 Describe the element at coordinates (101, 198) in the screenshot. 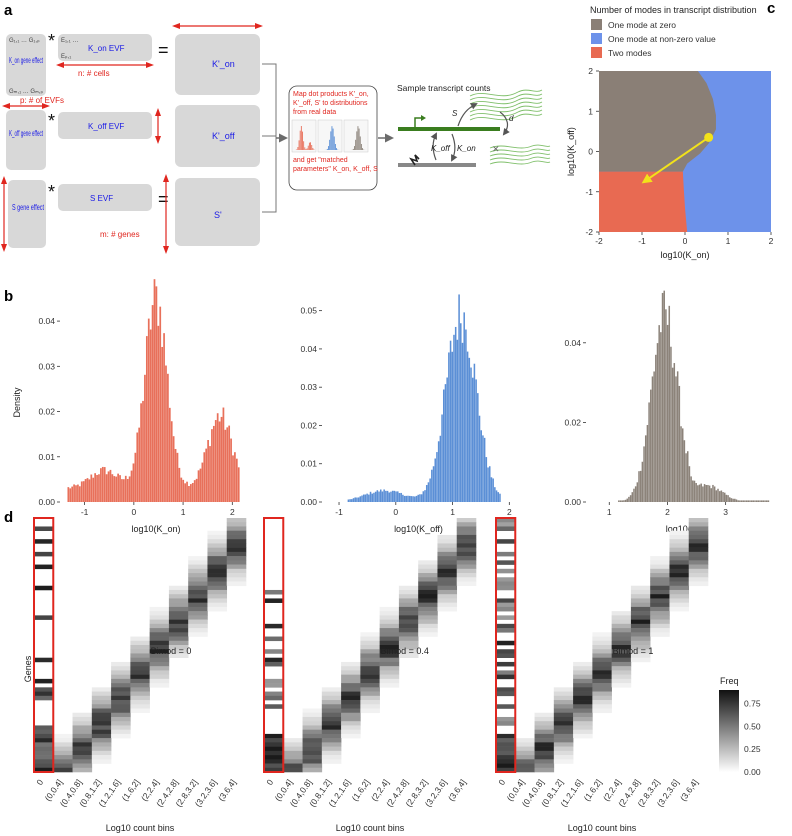

I see `s-evf-label: S EVF` at that location.